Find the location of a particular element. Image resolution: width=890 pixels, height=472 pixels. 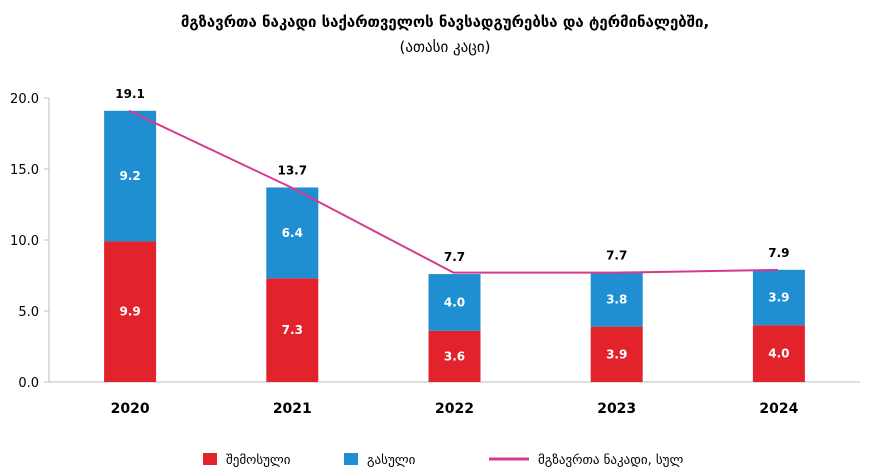

bar-value-label: 7.3 is located at coordinates (292, 330).